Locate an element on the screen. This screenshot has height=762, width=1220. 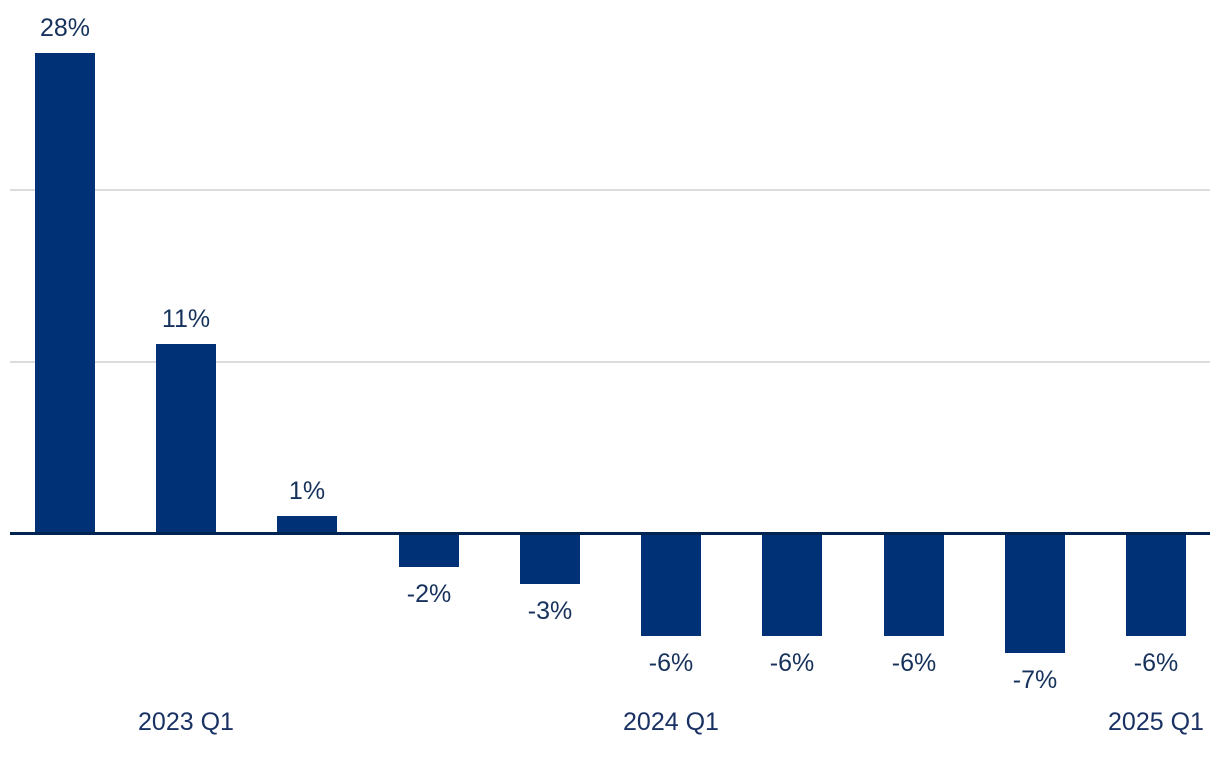
gridline-20pct is located at coordinates (610, 190).